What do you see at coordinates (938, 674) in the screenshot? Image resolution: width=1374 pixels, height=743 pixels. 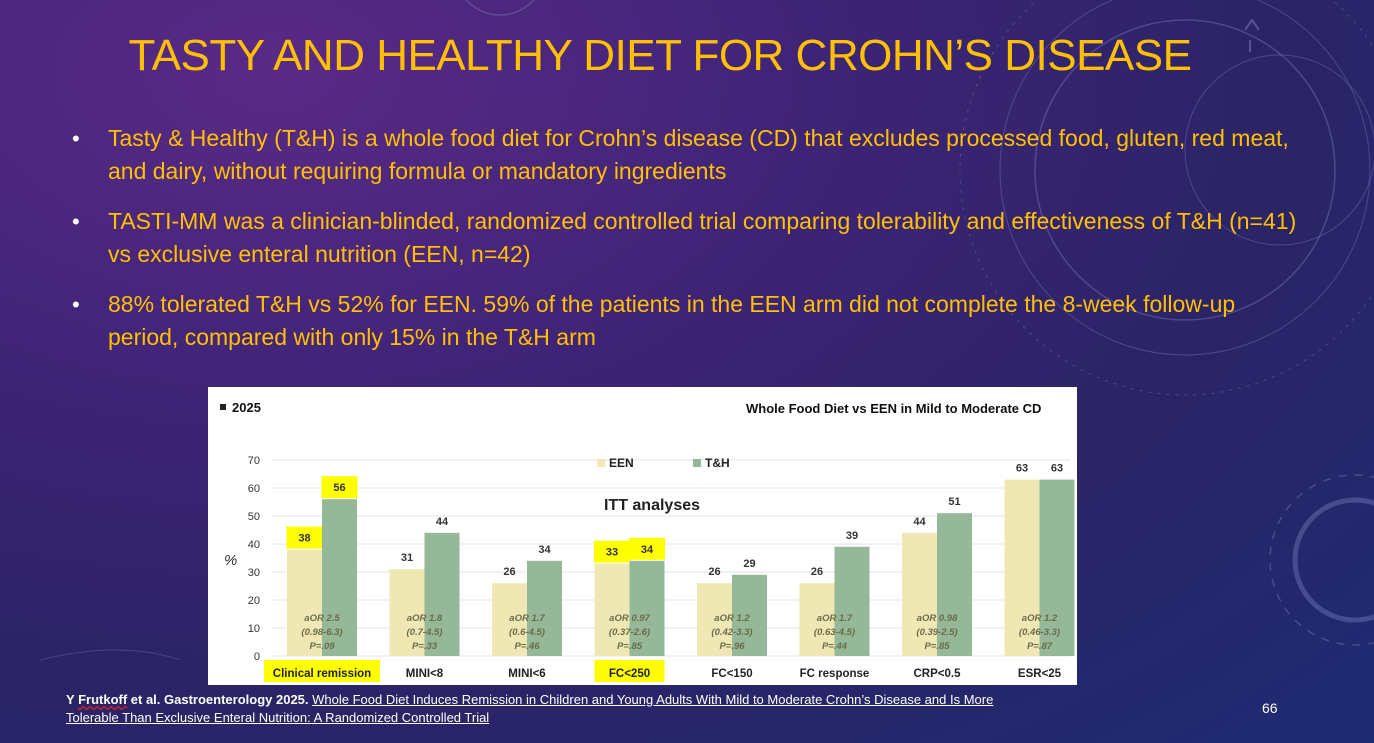 I see `x-tick-label: CRP<0.5` at bounding box center [938, 674].